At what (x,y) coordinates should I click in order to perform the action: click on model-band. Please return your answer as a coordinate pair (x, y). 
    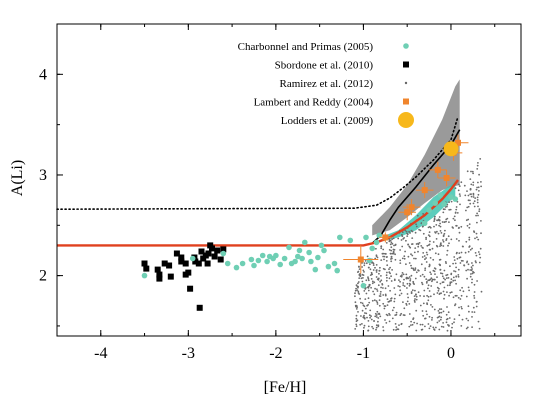
    Looking at the image, I should click on (416, 157).